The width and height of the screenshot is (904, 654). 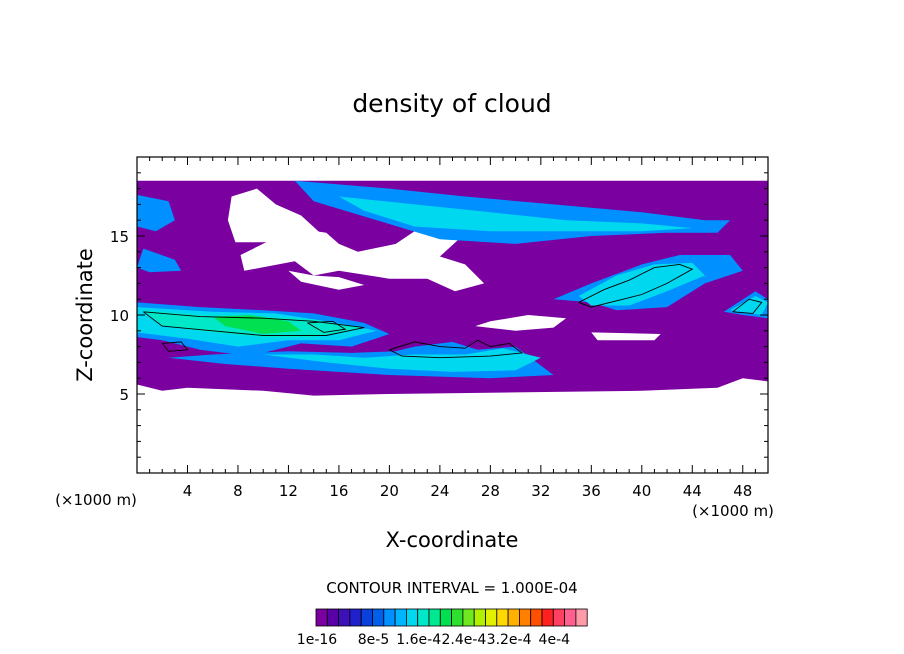 What do you see at coordinates (540, 491) in the screenshot?
I see `x-tick-label: 32` at bounding box center [540, 491].